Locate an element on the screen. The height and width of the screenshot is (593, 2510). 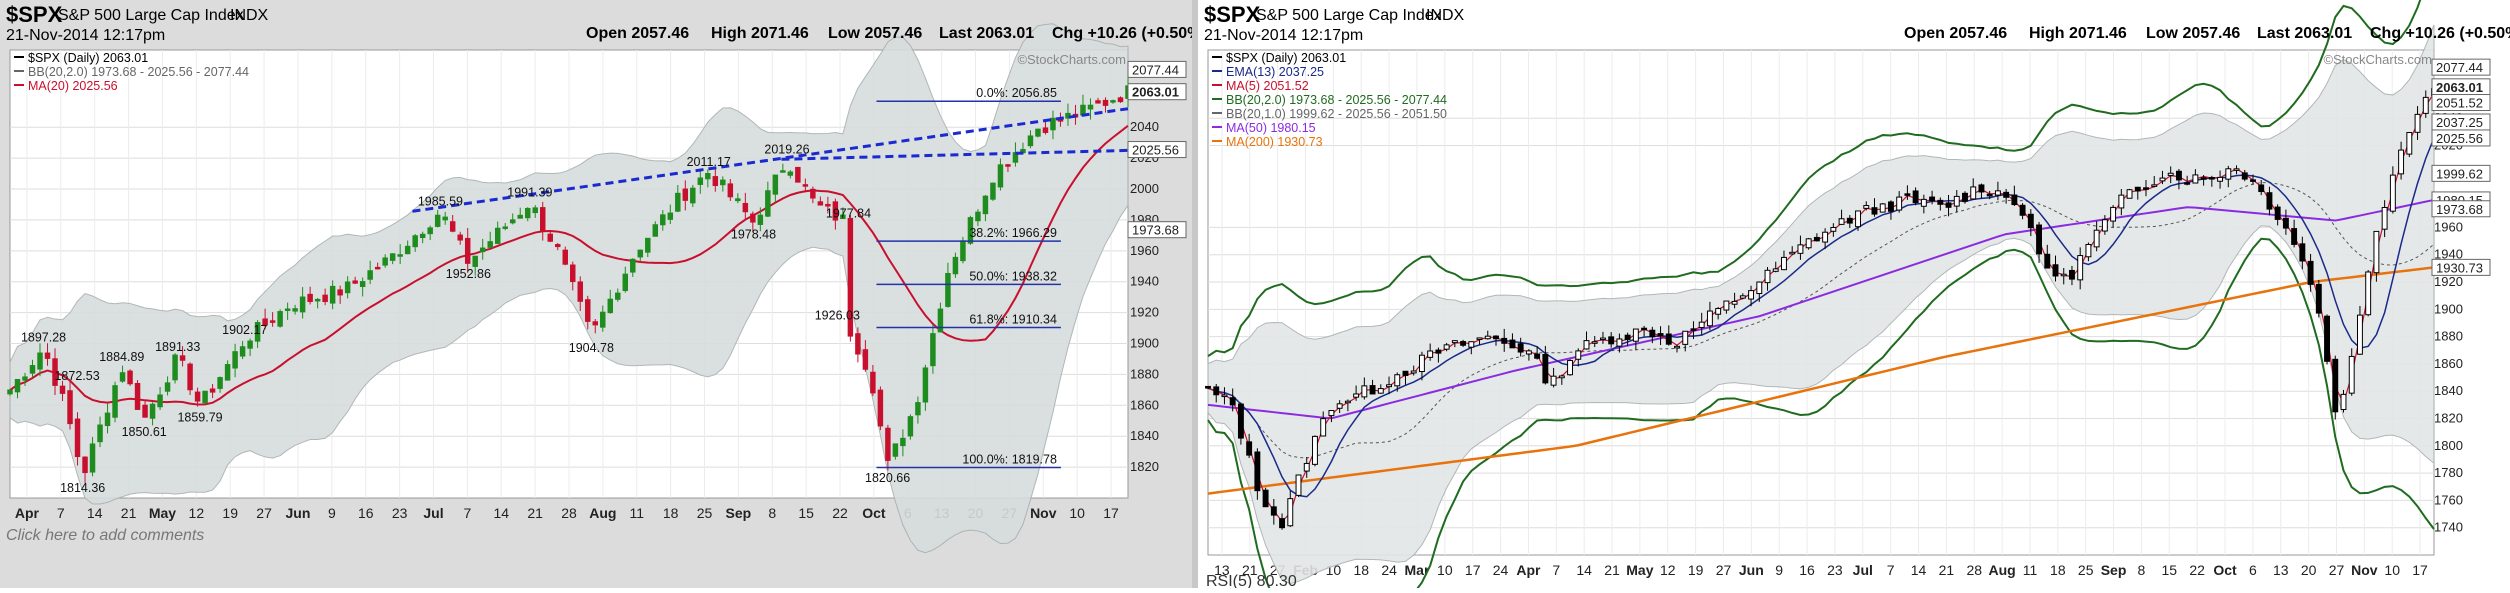
price-annotation: 1850.61 is located at coordinates (144, 432).